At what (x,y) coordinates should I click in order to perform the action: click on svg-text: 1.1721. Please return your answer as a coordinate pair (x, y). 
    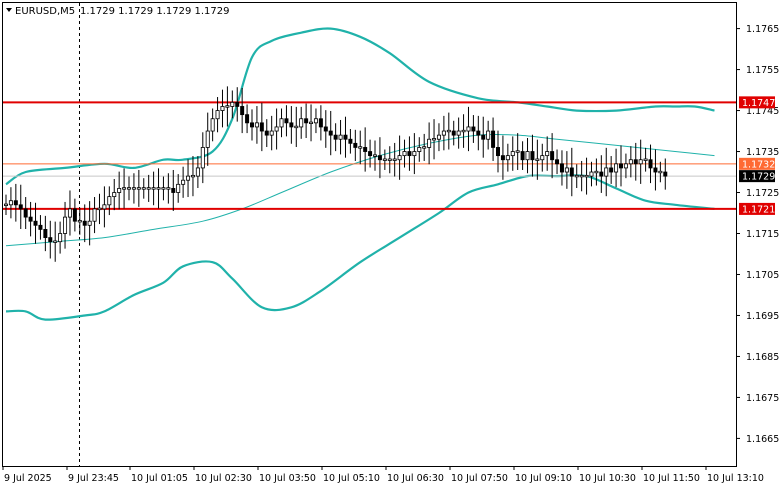
    Looking at the image, I should click on (758, 209).